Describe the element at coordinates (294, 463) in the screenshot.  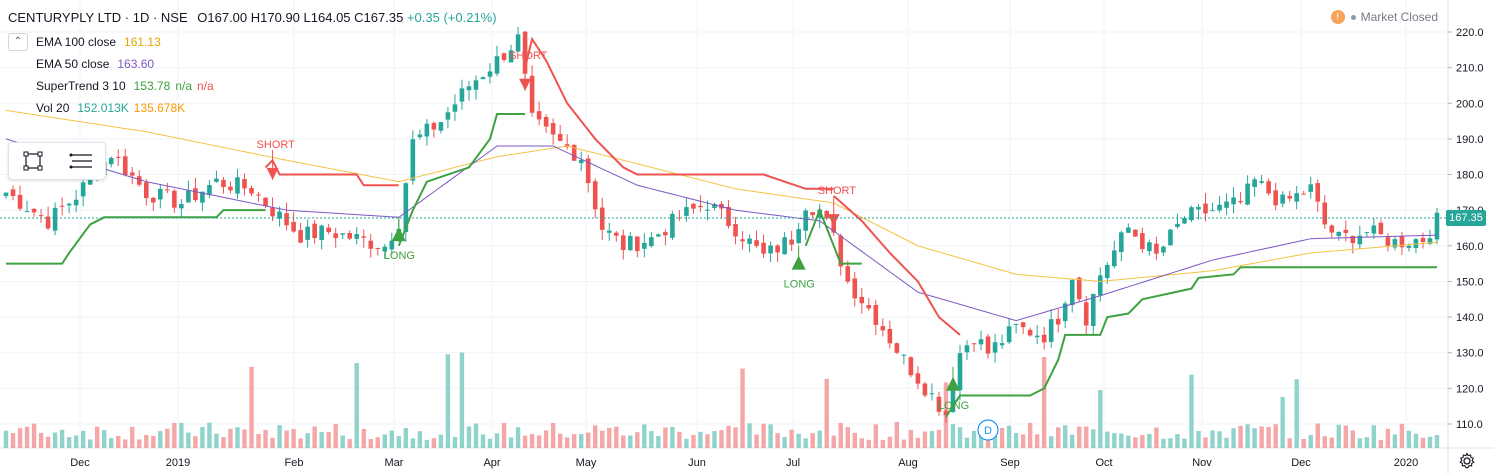
I see `x-tick-label: Feb` at that location.